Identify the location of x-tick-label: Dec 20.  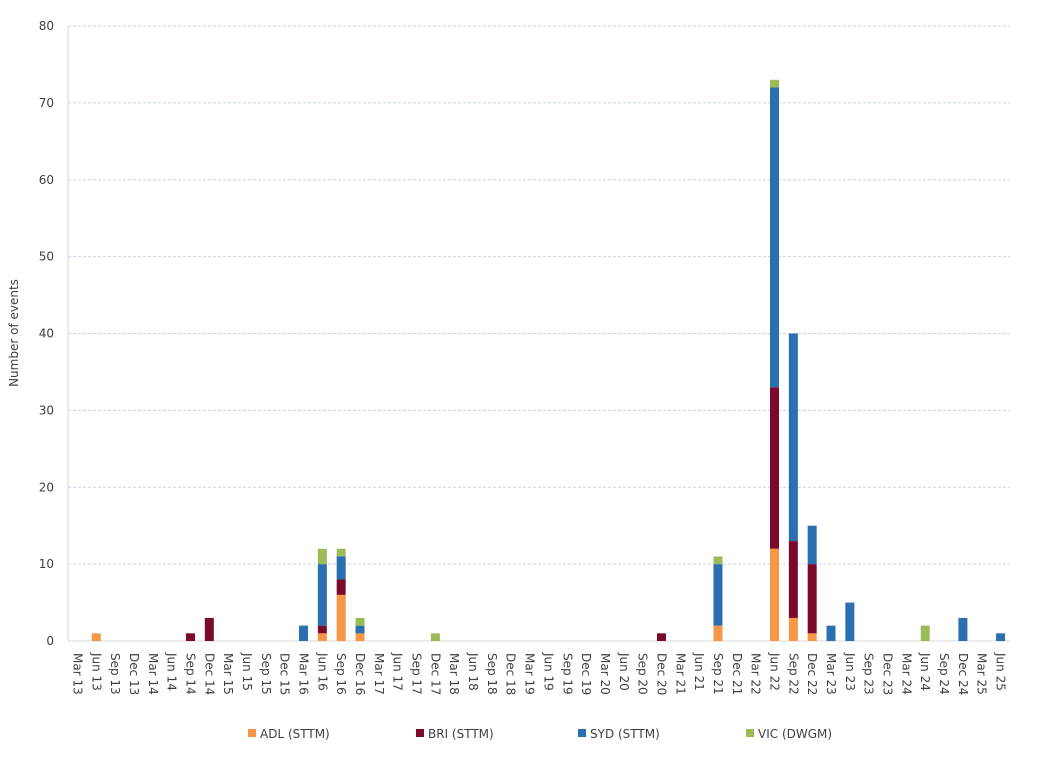
(661, 674).